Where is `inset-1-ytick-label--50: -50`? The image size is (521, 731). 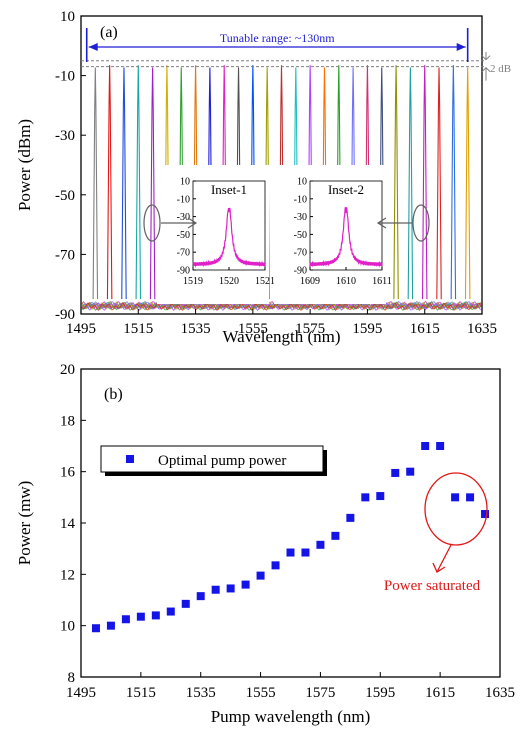 inset-1-ytick-label--50: -50 is located at coordinates (183, 235).